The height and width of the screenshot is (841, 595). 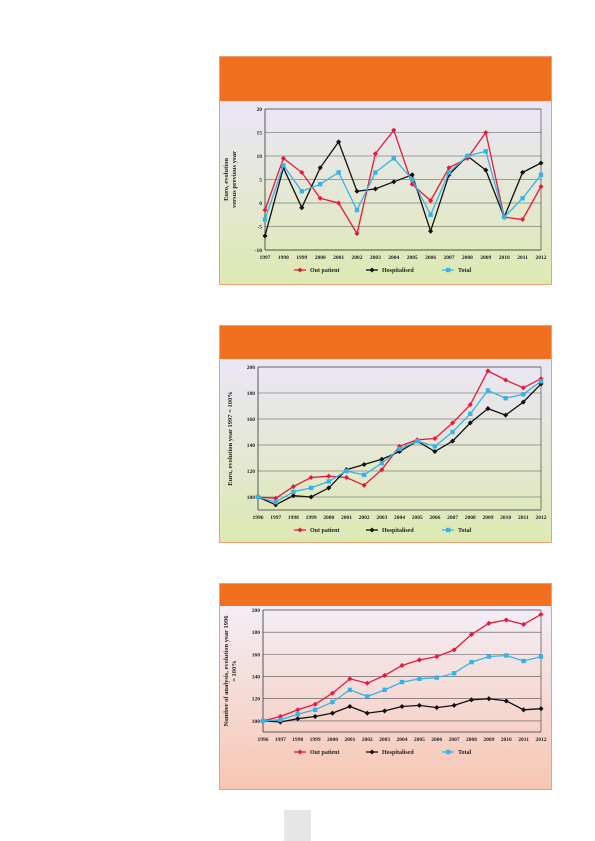 I want to click on x-tick-label: 2009, so click(x=488, y=740).